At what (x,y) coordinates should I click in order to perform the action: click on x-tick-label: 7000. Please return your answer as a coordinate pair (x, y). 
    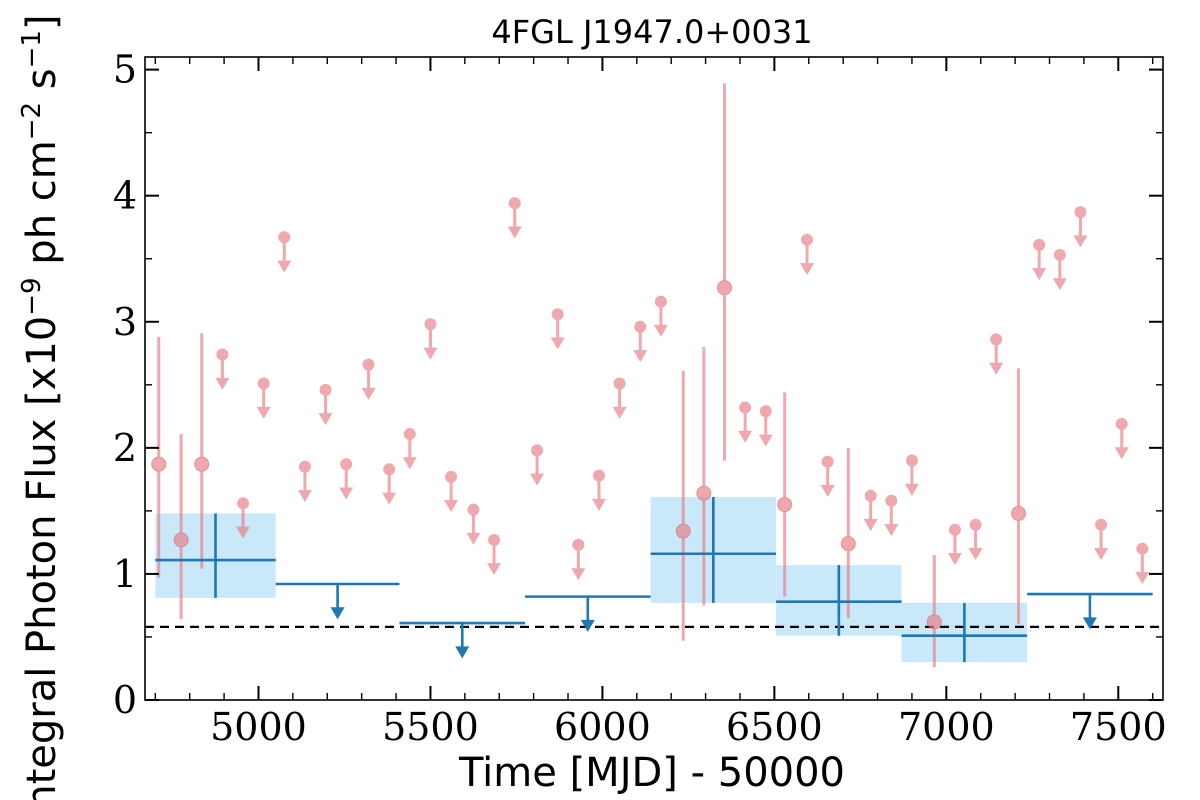
    Looking at the image, I should click on (946, 727).